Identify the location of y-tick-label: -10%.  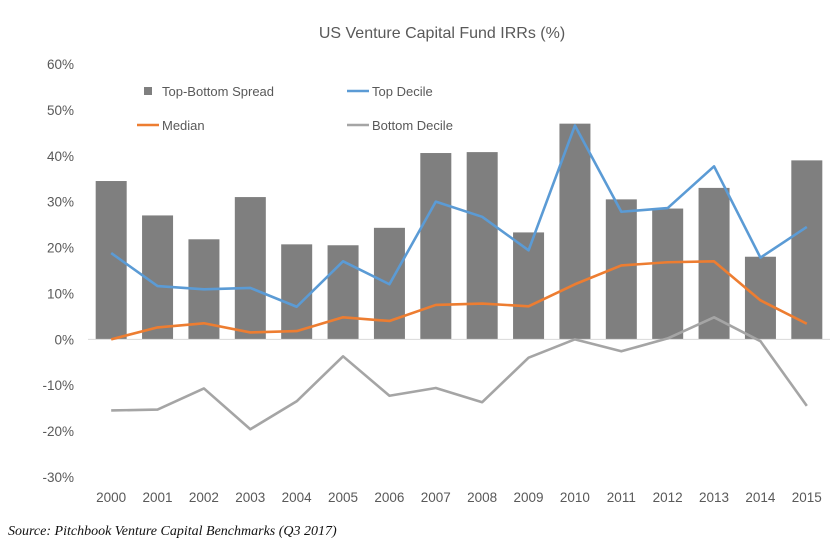
(58, 385).